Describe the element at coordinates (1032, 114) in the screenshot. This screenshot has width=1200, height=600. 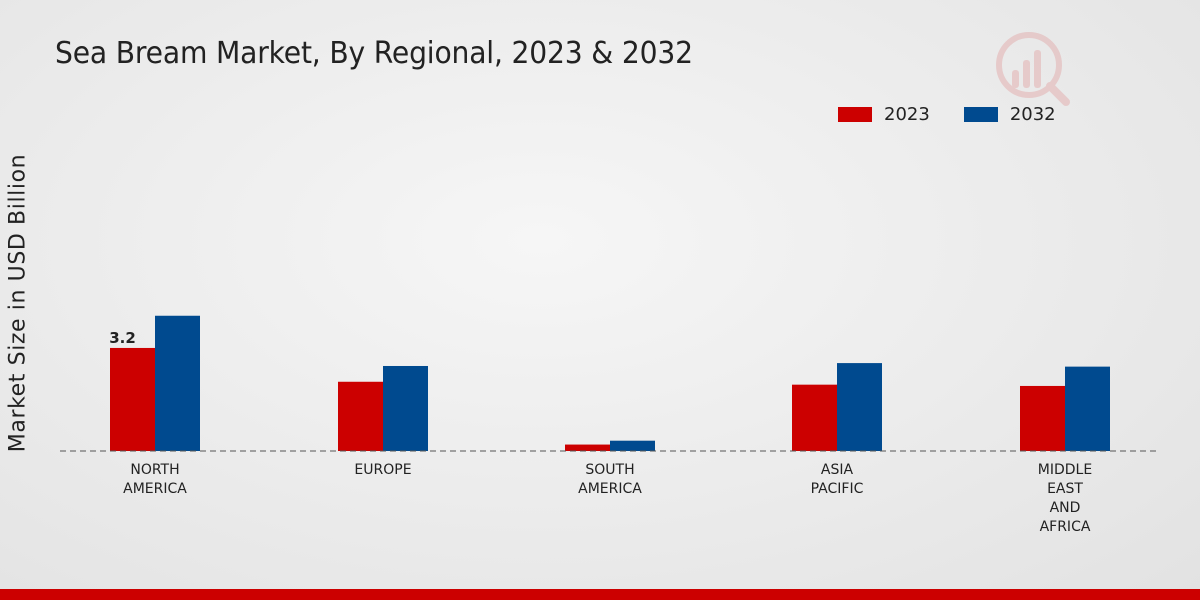
I see `legend-label-2032: 2032` at that location.